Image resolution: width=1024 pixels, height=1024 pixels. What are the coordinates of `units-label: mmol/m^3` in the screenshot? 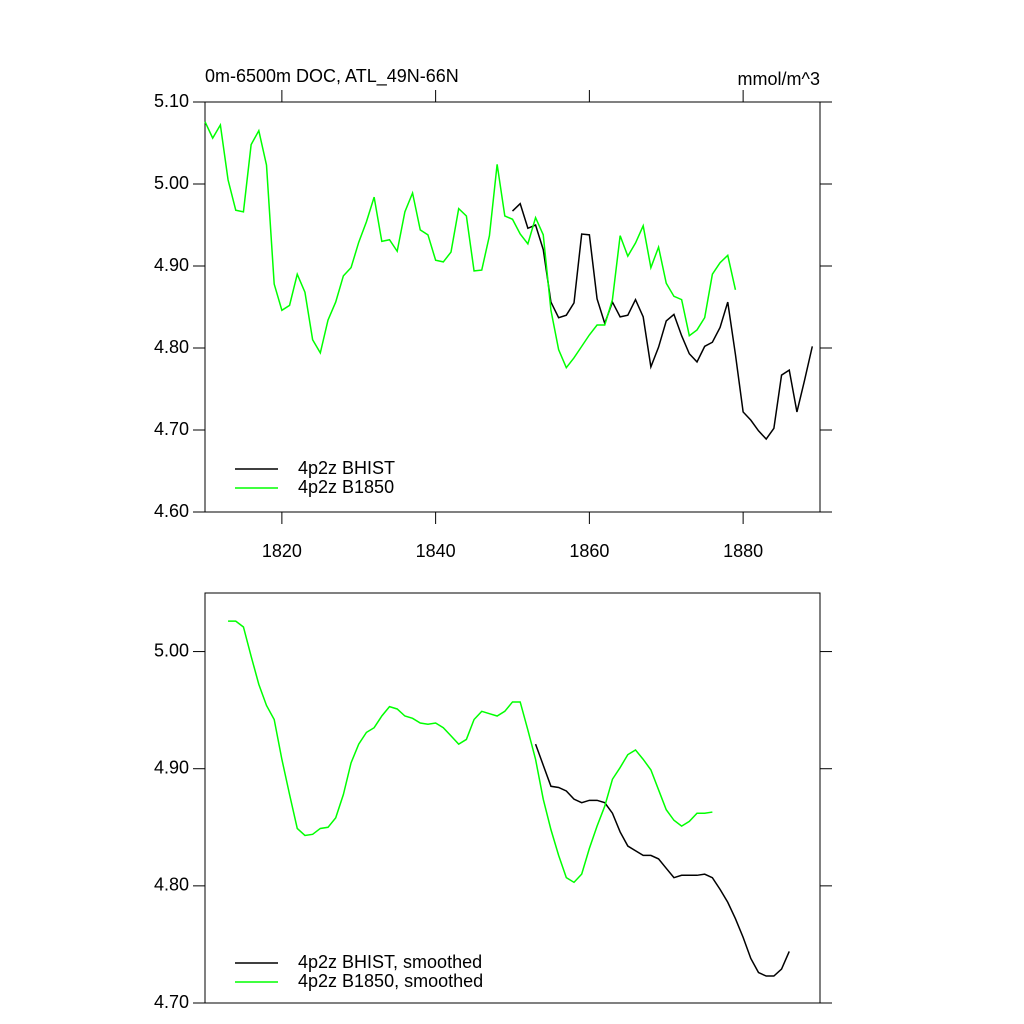 It's located at (779, 79).